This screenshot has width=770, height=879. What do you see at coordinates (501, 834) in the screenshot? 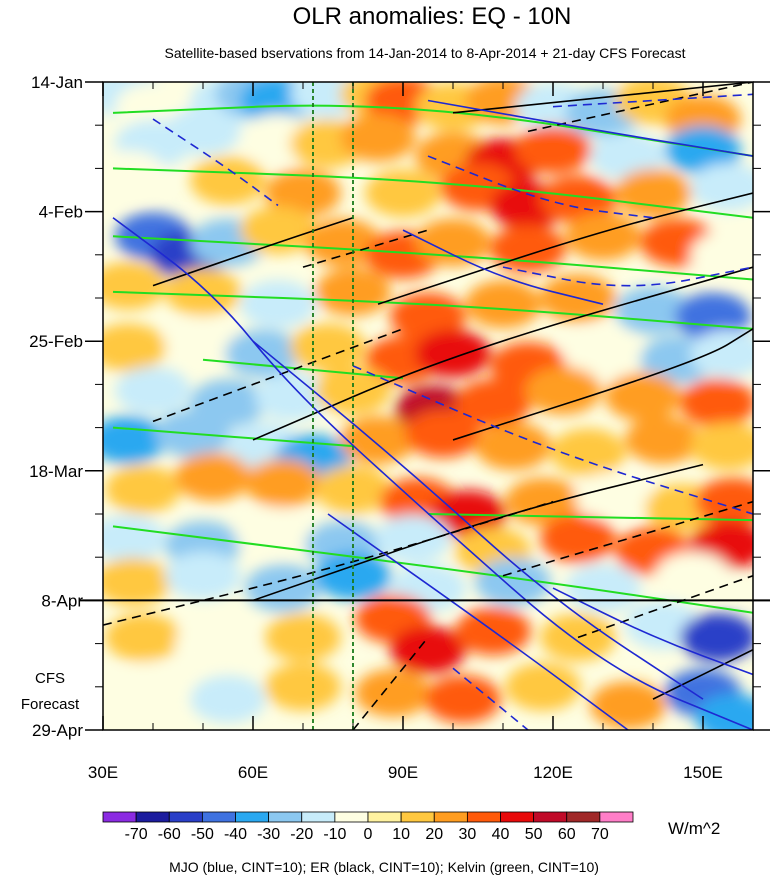
I see `colorbar-tick-label: 40` at bounding box center [501, 834].